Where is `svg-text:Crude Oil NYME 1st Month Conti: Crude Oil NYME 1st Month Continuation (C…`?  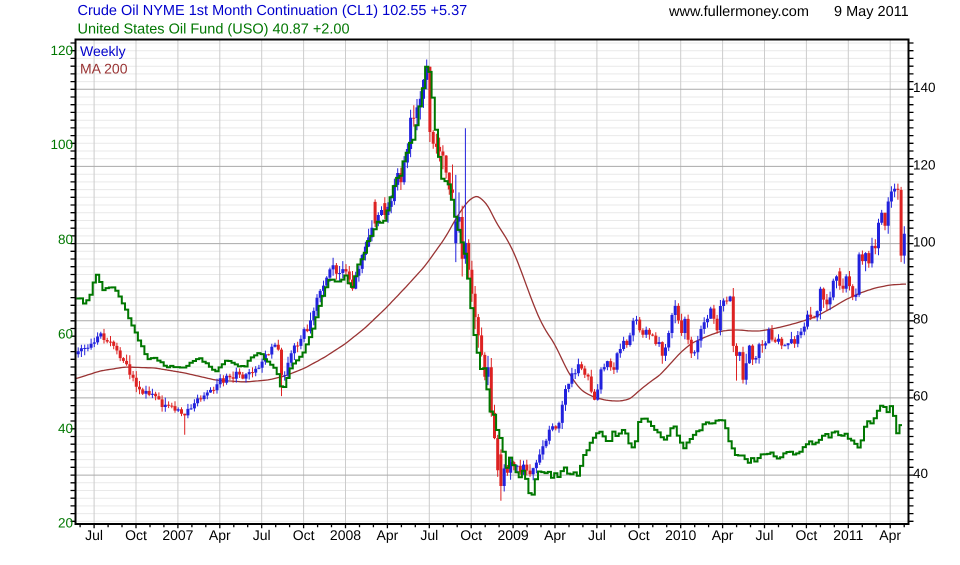
svg-text:Crude Oil NYME 1st Month Conti: Crude Oil NYME 1st Month Continuation (C… is located at coordinates (273, 11).